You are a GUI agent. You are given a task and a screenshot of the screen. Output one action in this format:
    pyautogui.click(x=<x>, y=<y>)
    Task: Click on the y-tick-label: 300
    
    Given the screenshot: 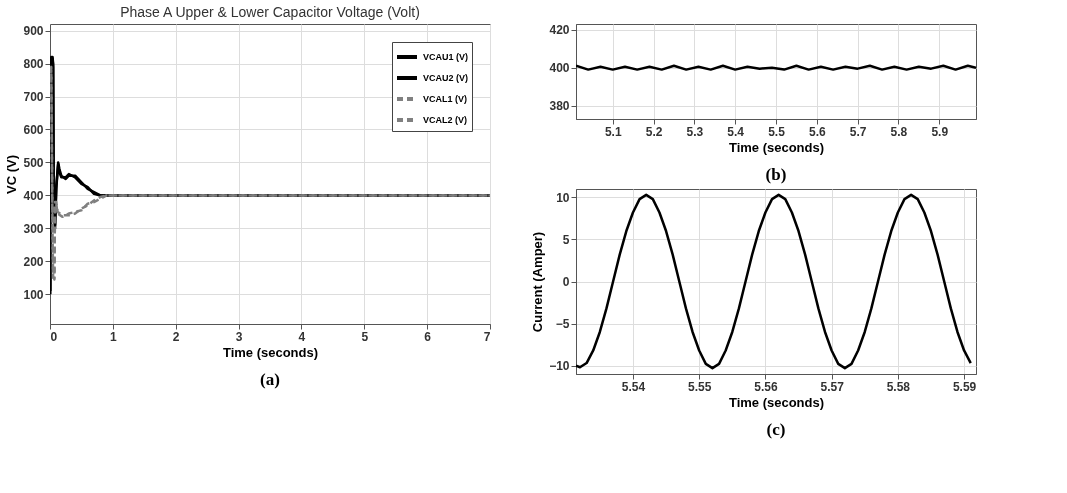 What is the action you would take?
    pyautogui.click(x=33, y=228)
    